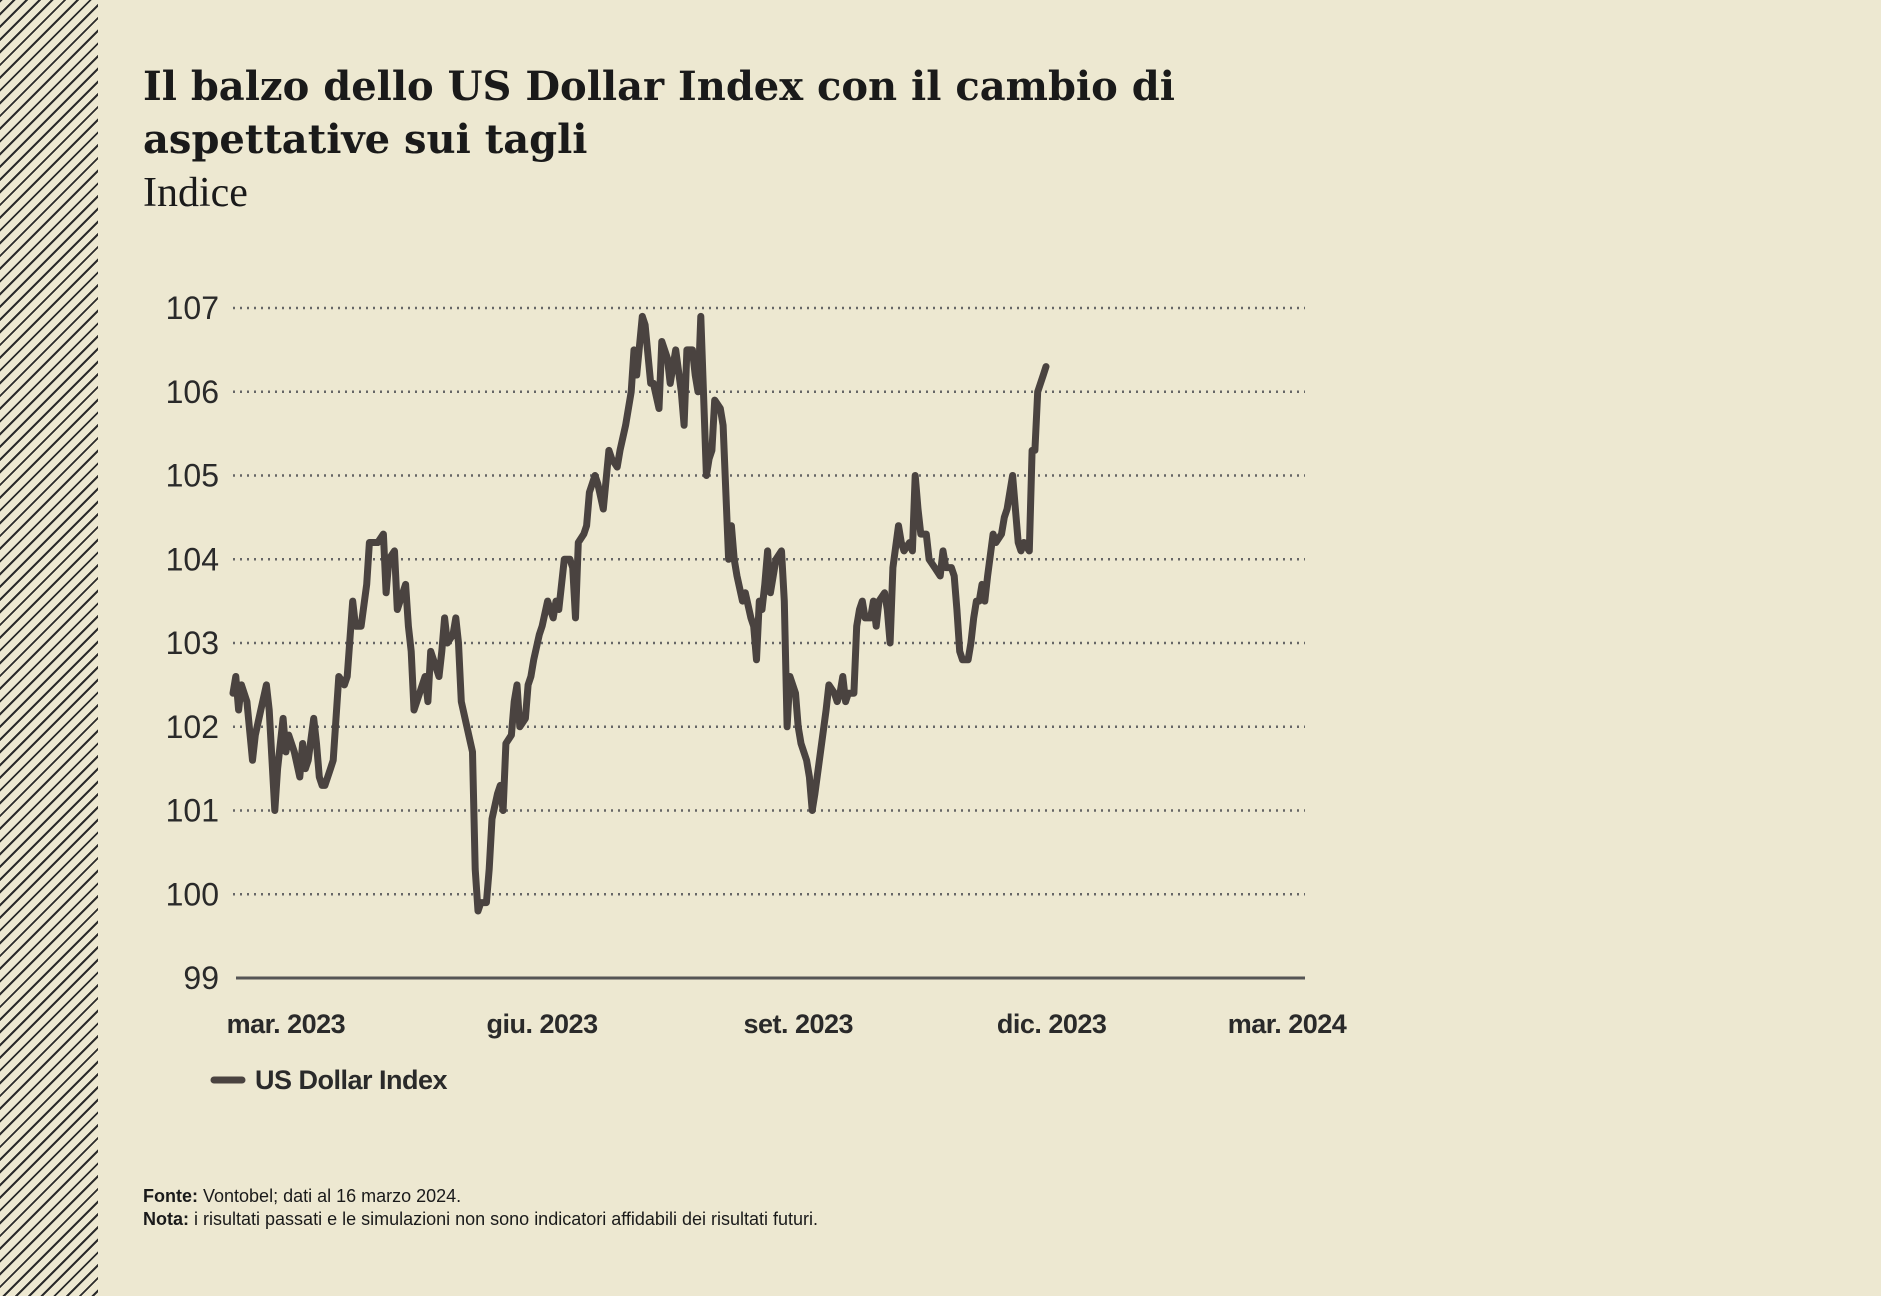 The image size is (1881, 1296). I want to click on legend-label-us-dollar-index: US Dollar Index, so click(351, 1080).